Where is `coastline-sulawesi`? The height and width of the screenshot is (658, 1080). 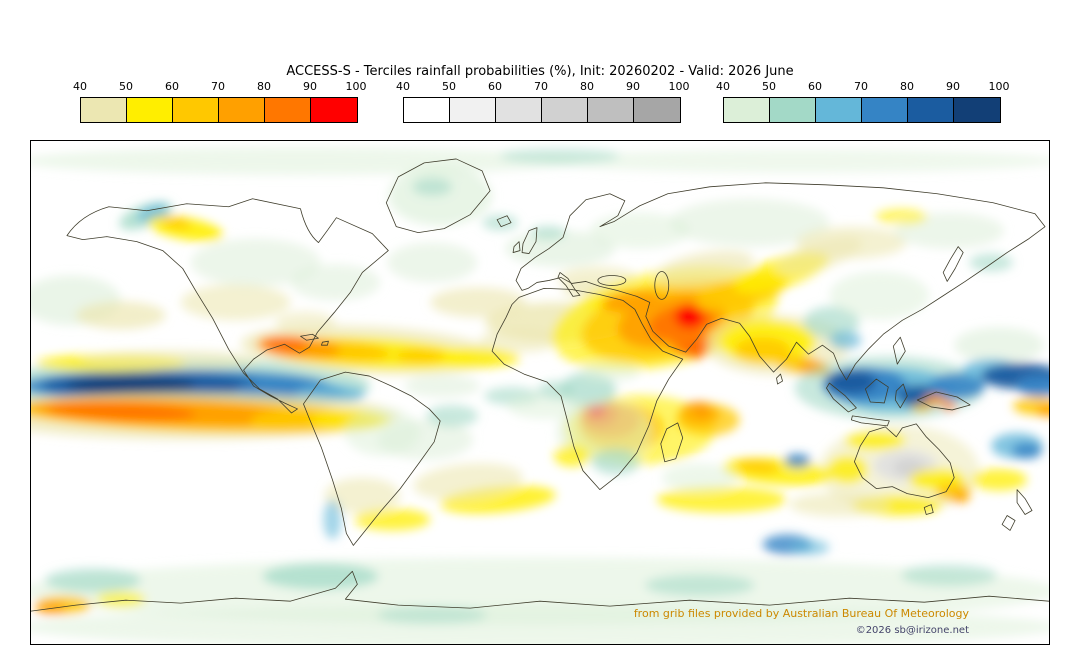
coastline-sulawesi is located at coordinates (901, 396).